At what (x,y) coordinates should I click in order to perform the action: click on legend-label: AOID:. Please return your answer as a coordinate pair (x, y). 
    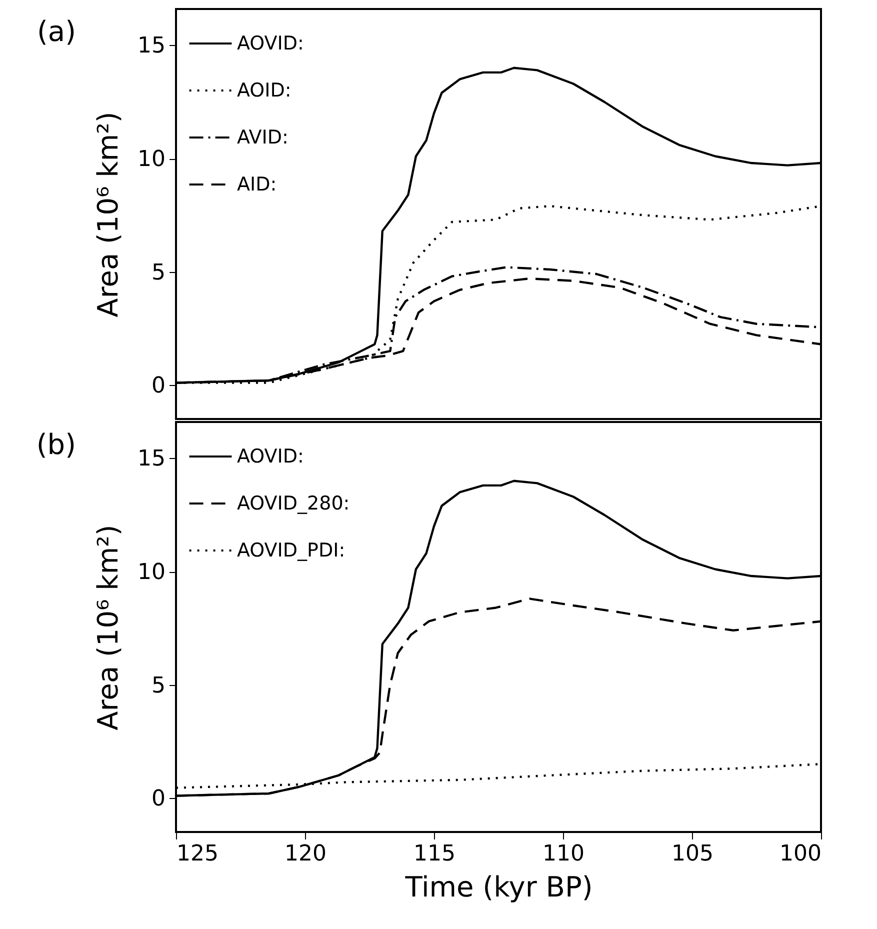
    Looking at the image, I should click on (264, 91).